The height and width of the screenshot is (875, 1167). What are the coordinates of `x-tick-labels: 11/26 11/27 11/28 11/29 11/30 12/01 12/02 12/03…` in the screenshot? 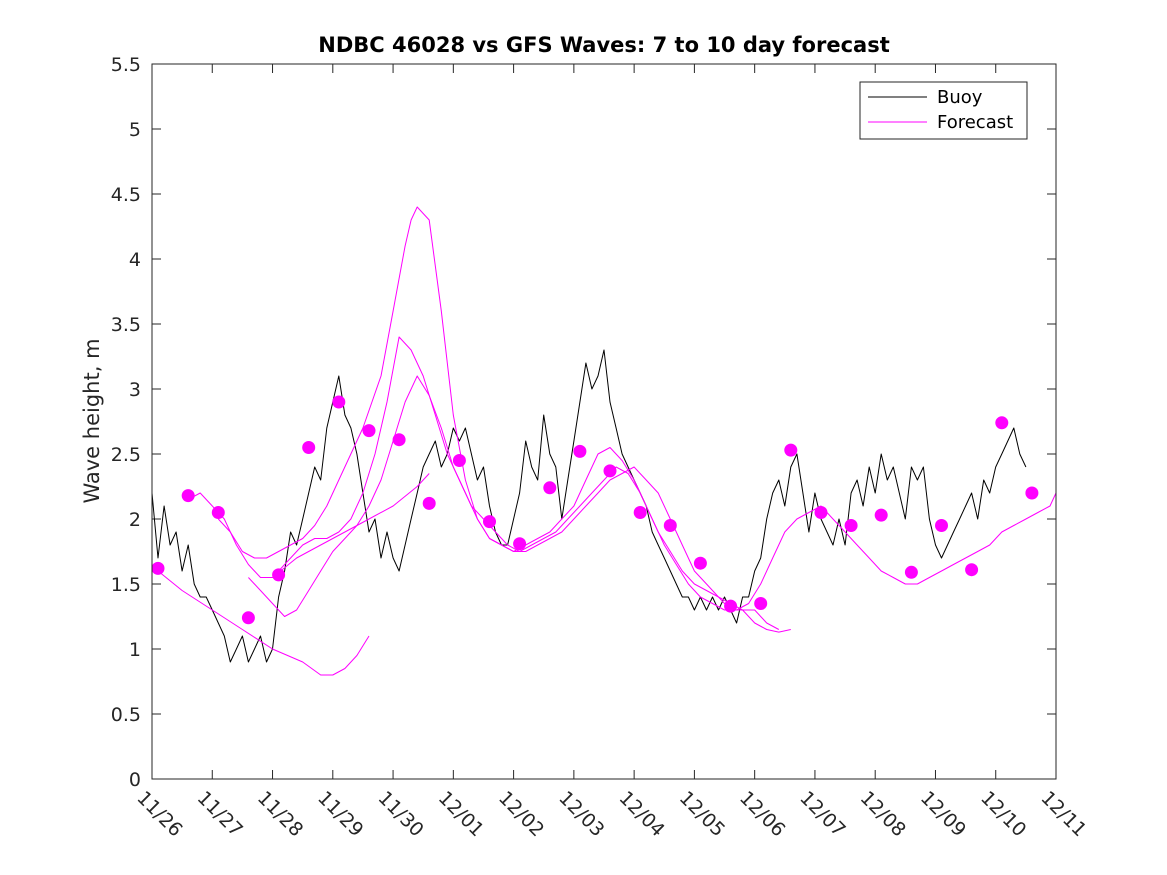 It's located at (611, 814).